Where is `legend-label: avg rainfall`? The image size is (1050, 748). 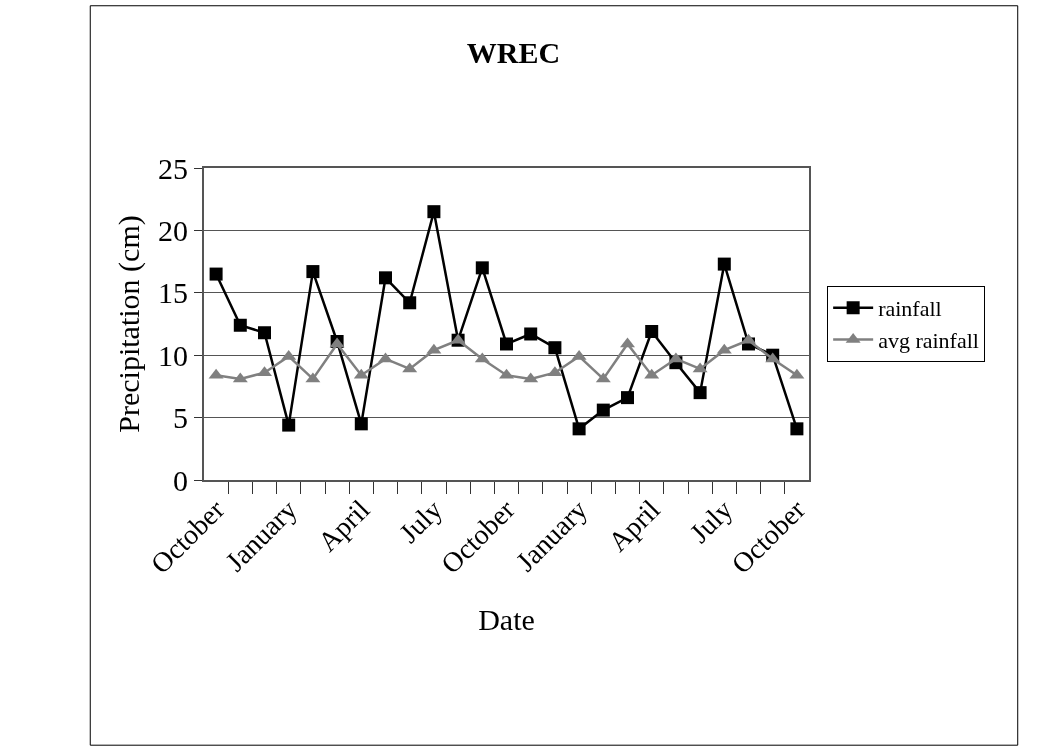
legend-label: avg rainfall is located at coordinates (928, 340).